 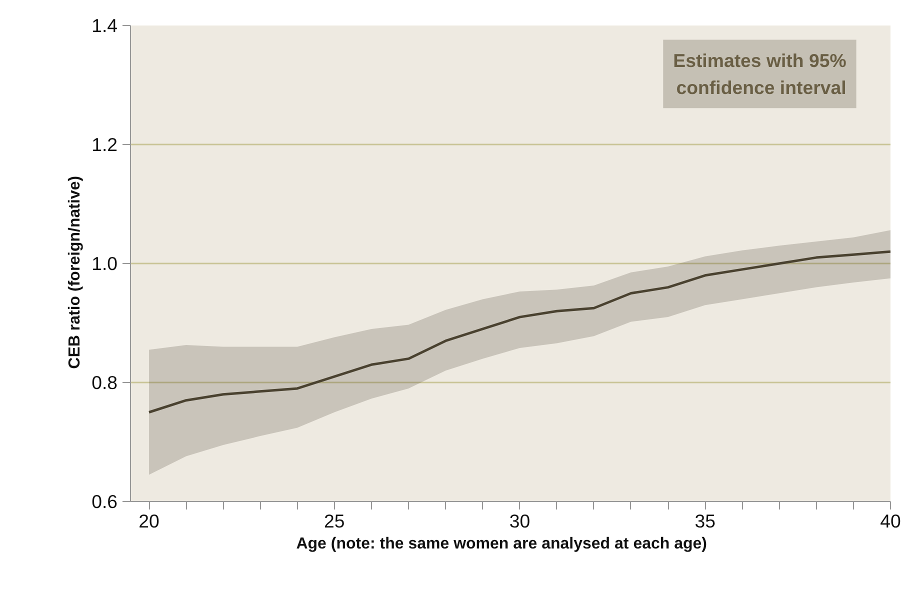 What do you see at coordinates (105, 263) in the screenshot?
I see `y-tick-label: 1.0` at bounding box center [105, 263].